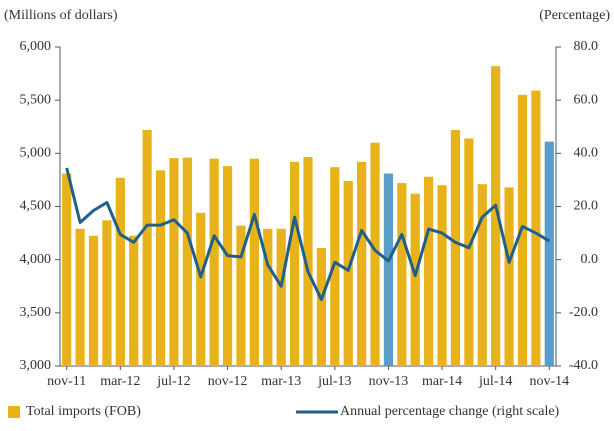 The width and height of the screenshot is (614, 431). Describe the element at coordinates (495, 381) in the screenshot. I see `x-tick-label: jul-14` at that location.